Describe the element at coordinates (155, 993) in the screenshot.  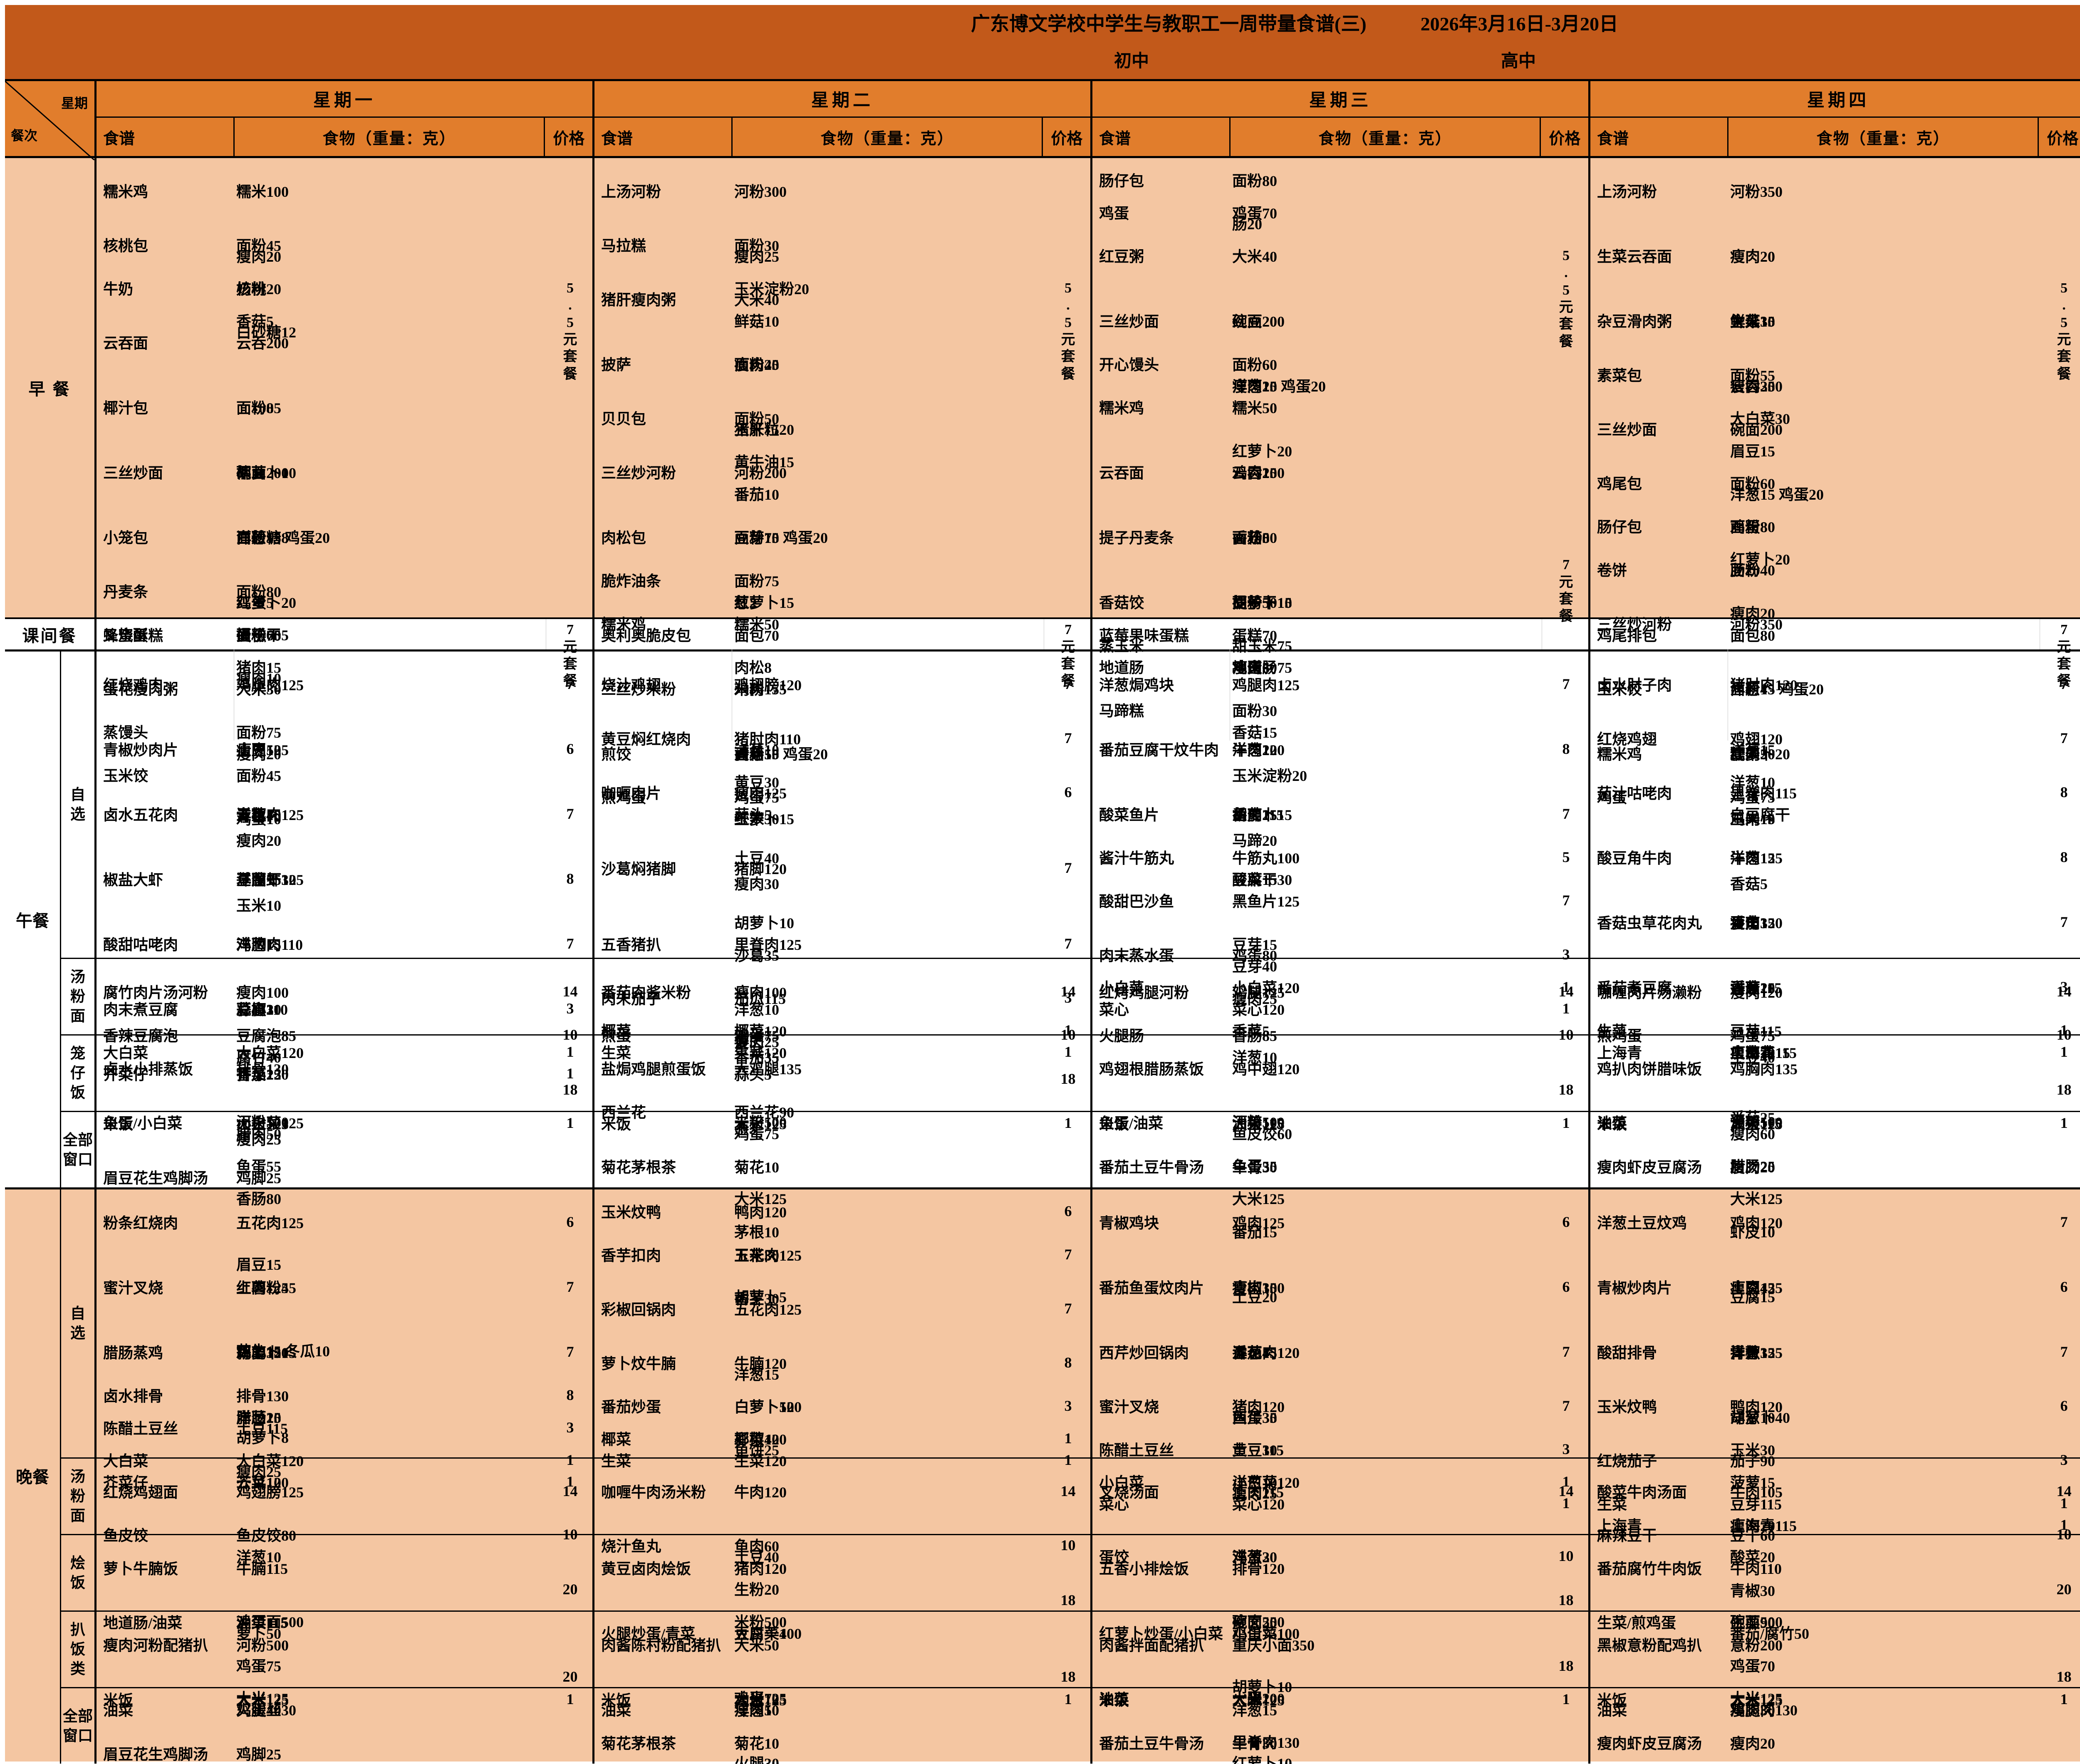
I see `dish-name: 腐竹肉片汤河粉` at that location.